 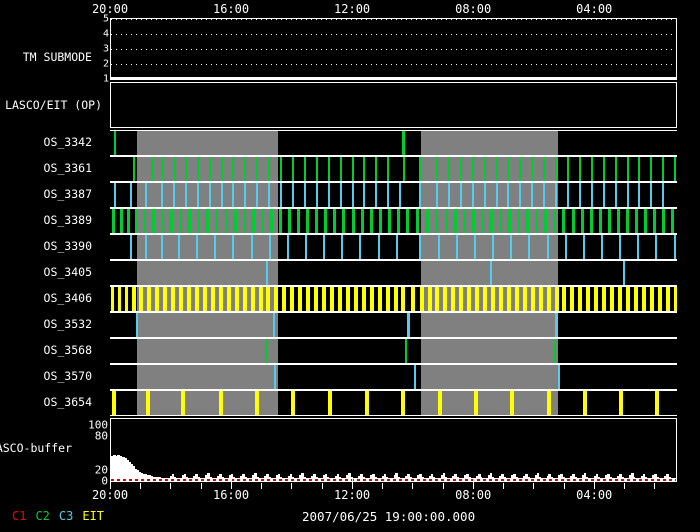 What do you see at coordinates (67, 194) in the screenshot?
I see `row-label: OS_3387` at bounding box center [67, 194].